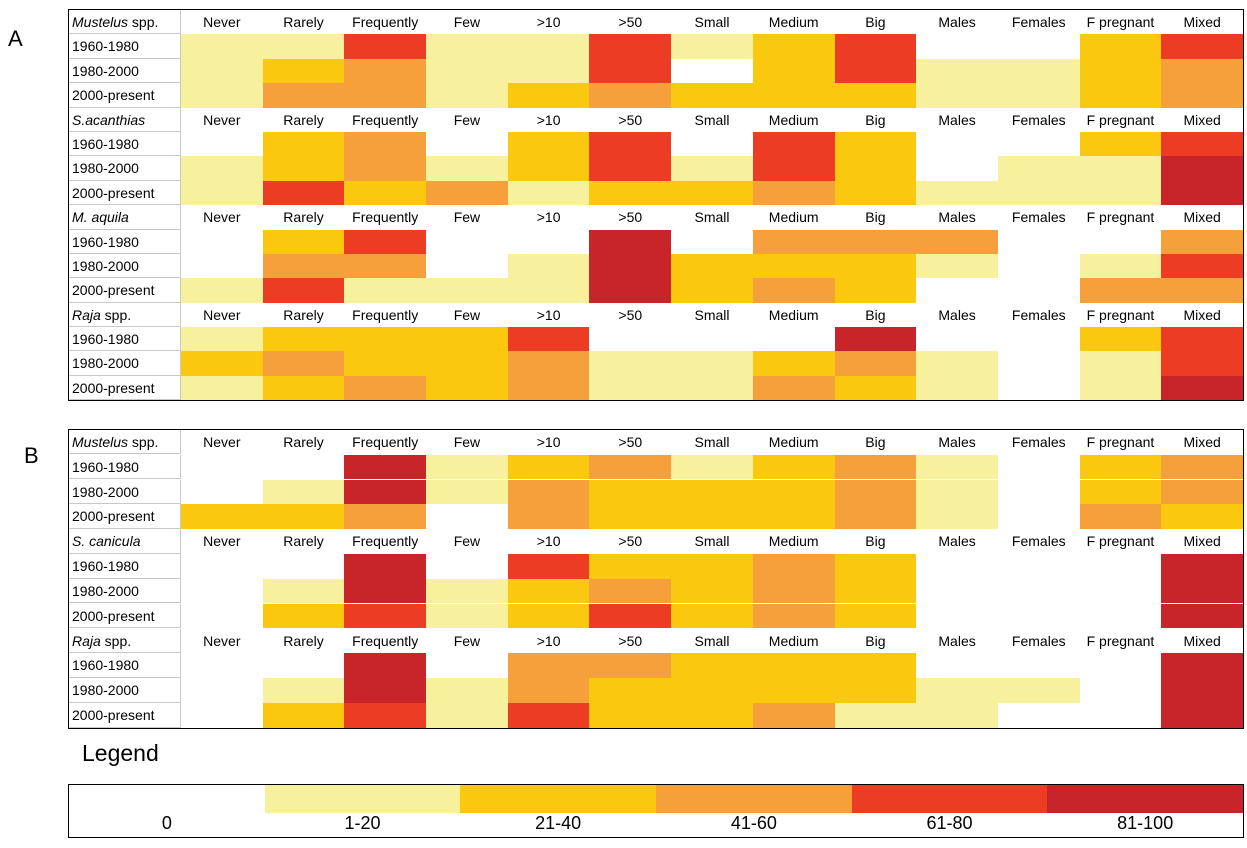  Describe the element at coordinates (125, 119) in the screenshot. I see `species-header: S.acanthias` at that location.